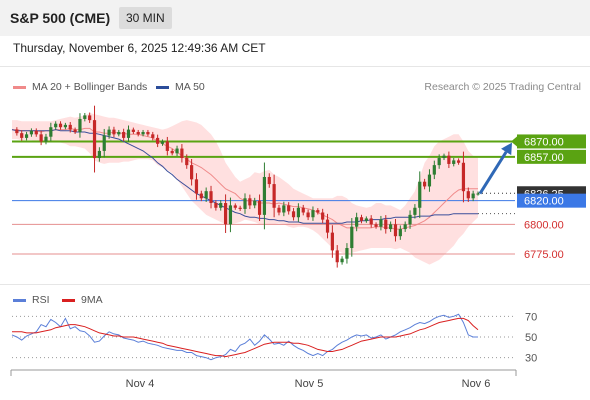 This screenshot has height=400, width=590. What do you see at coordinates (295, 18) in the screenshot?
I see `chart-header: S&P 500 (CME) 30 MIN` at bounding box center [295, 18].